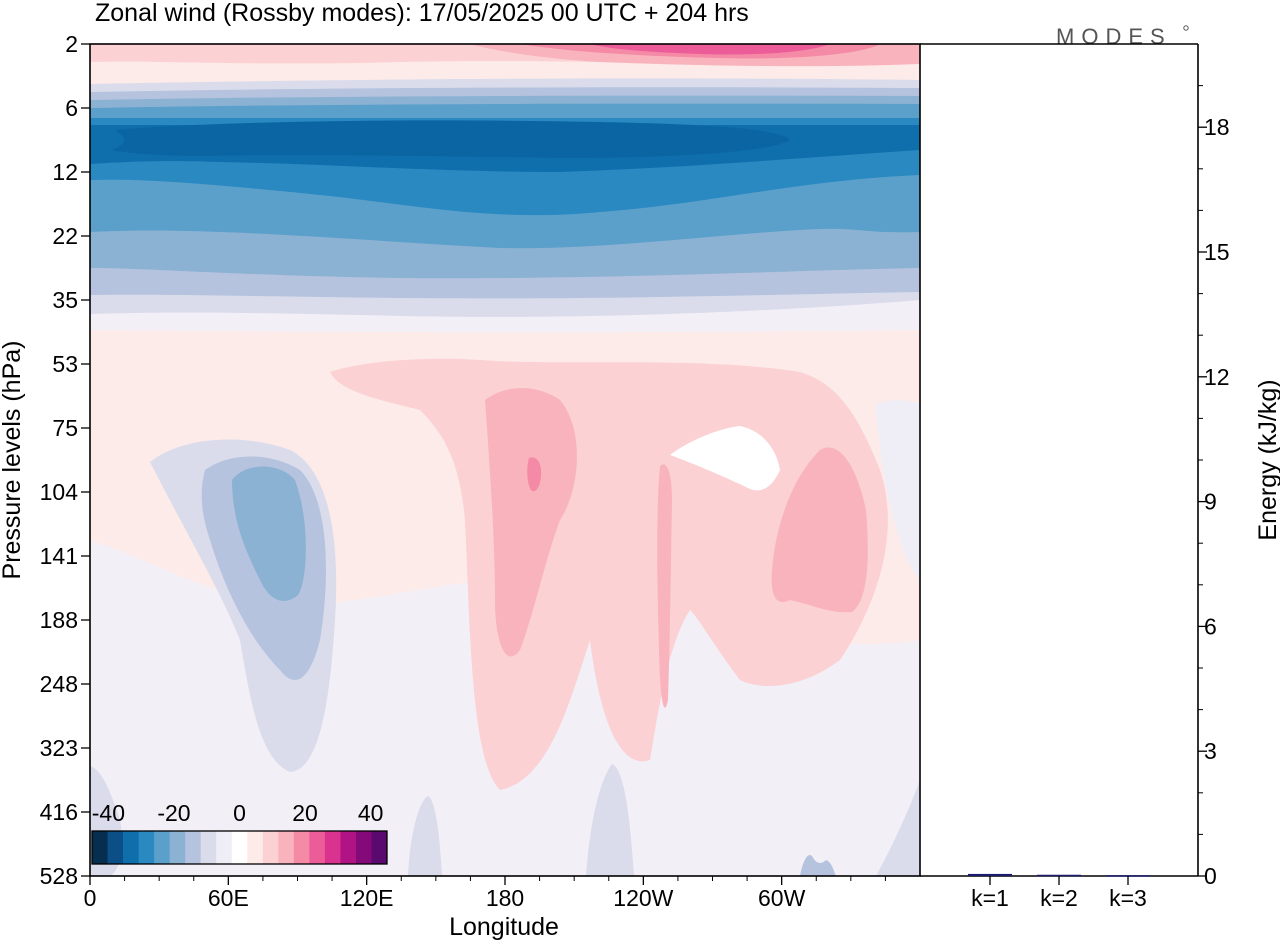  What do you see at coordinates (504, 927) in the screenshot?
I see `x-axis-label: Longitude` at bounding box center [504, 927].